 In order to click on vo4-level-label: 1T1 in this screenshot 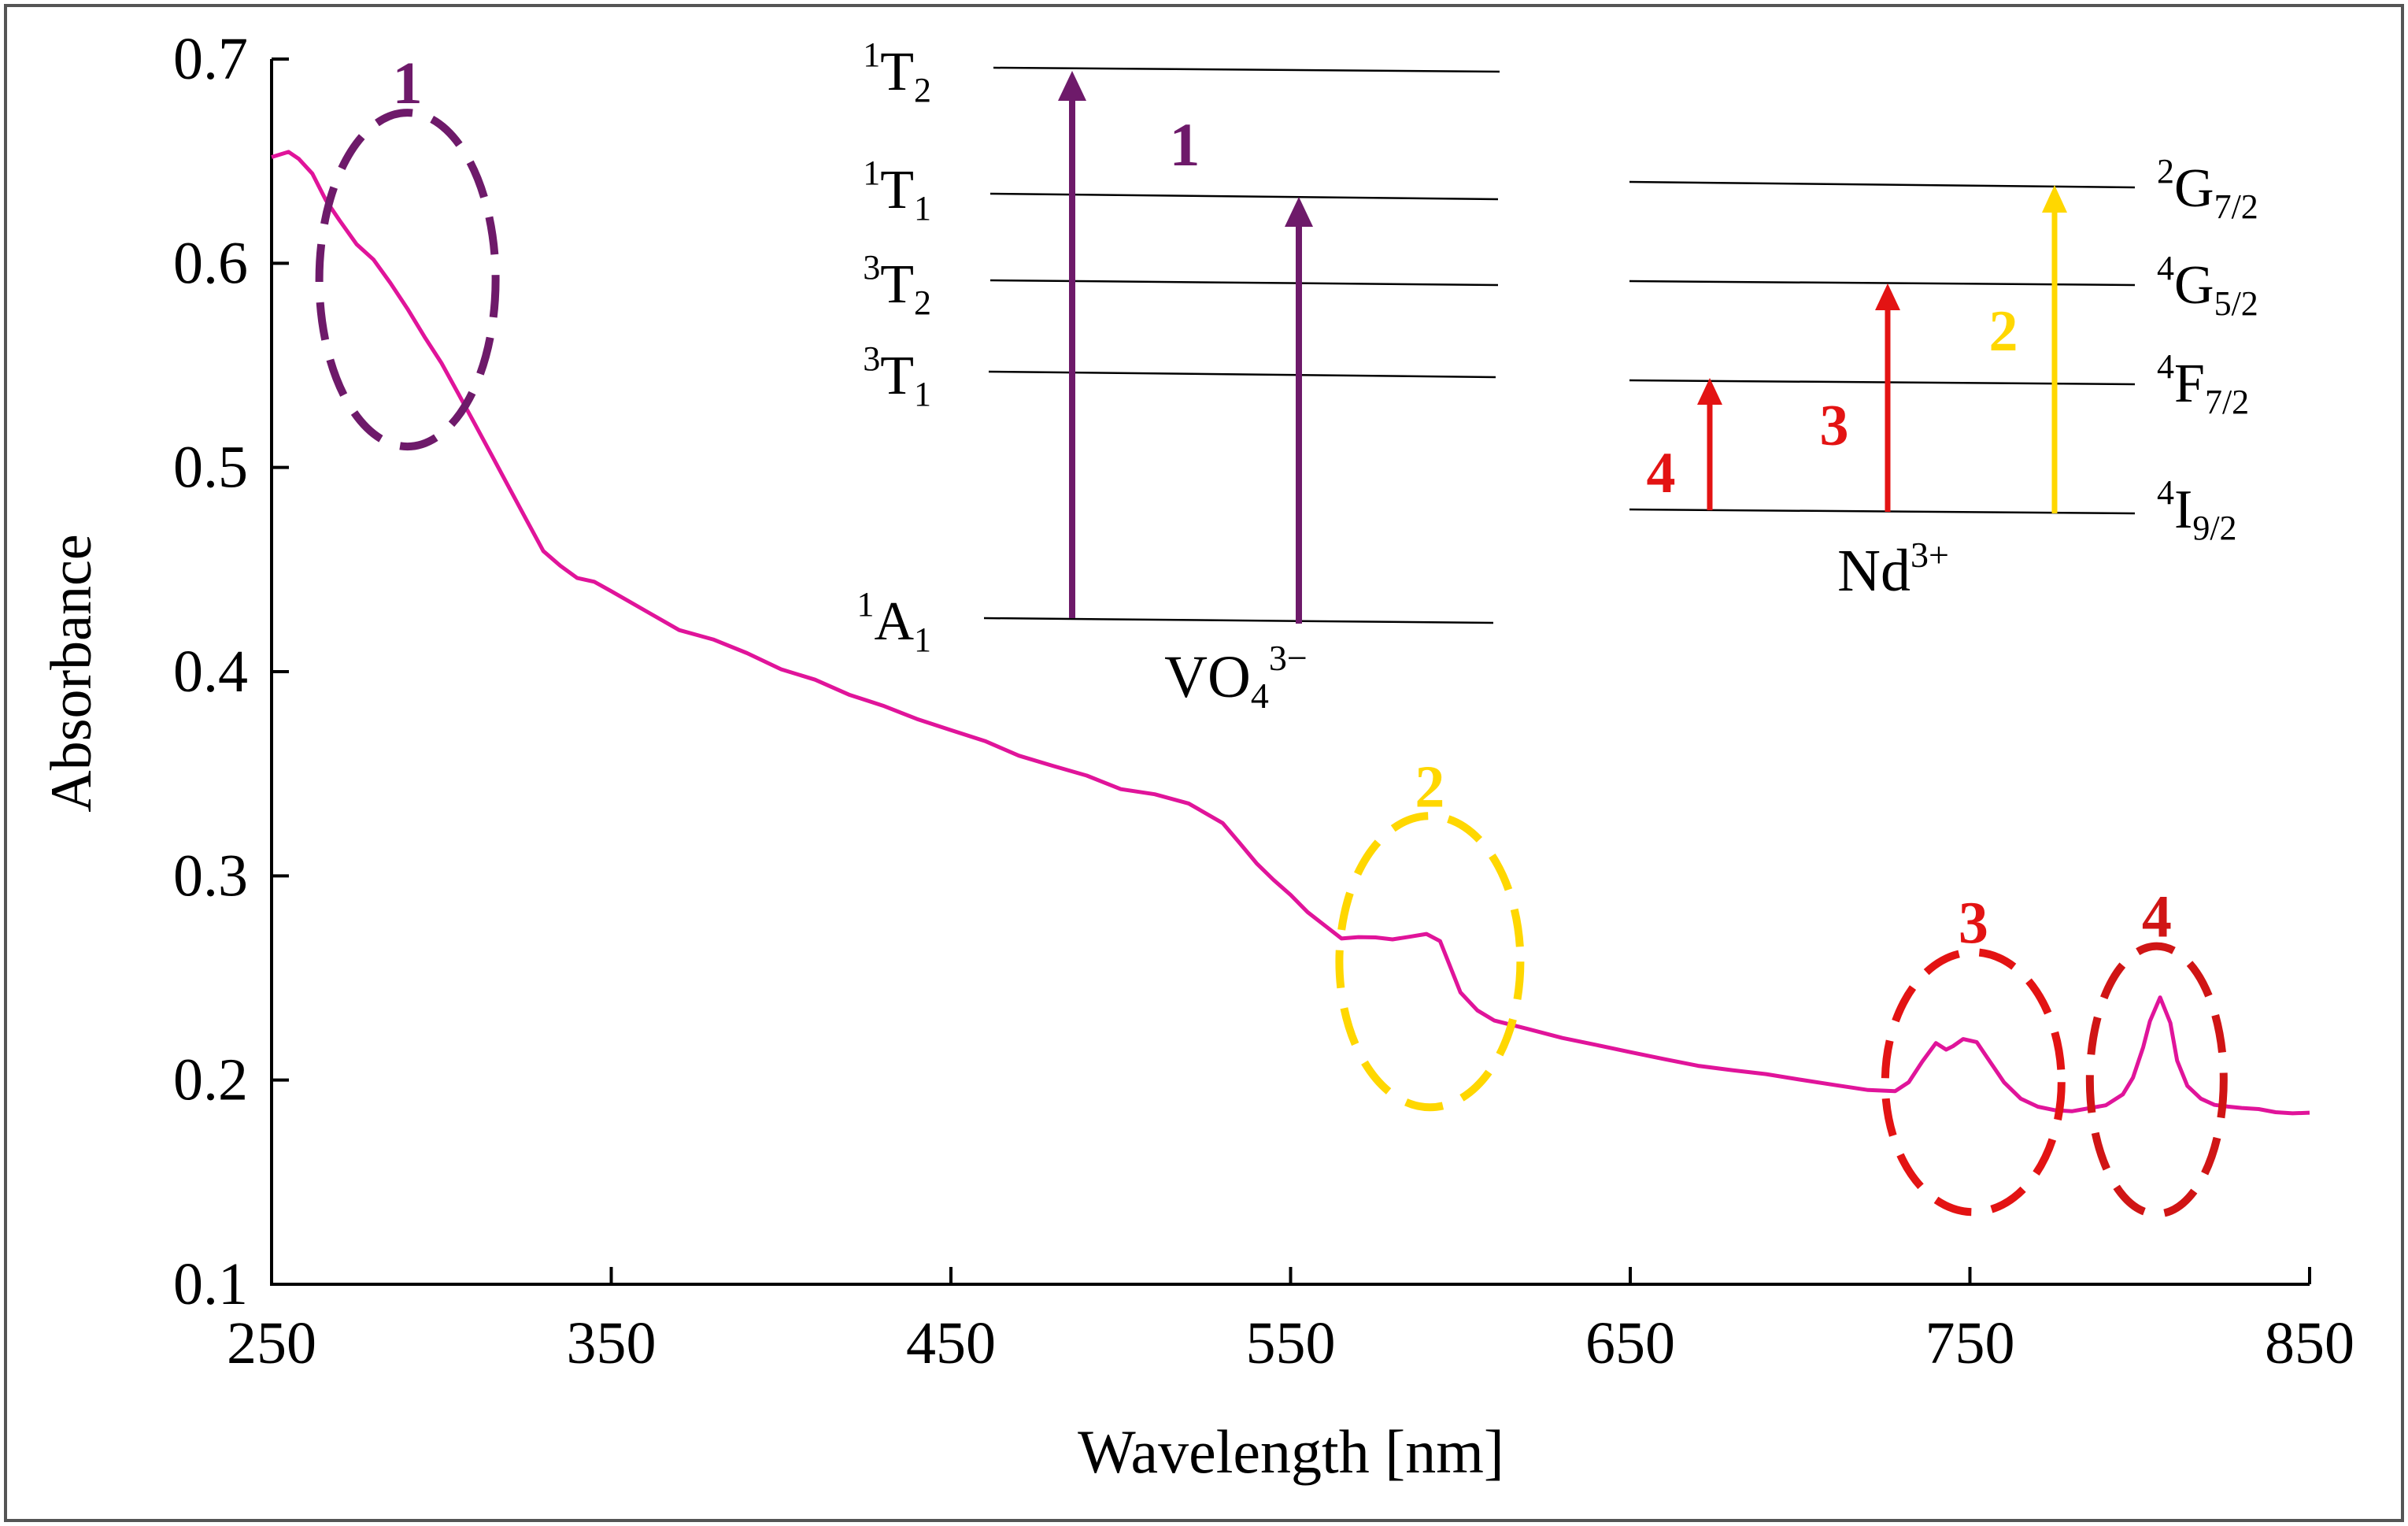, I will do `click(897, 191)`.